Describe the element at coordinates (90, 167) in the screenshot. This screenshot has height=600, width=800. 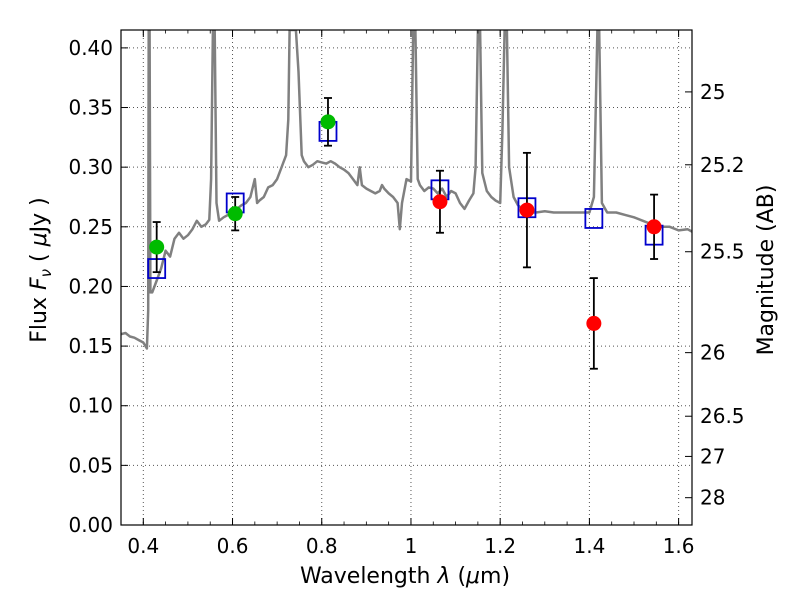
I see `y-tick-label: 0.30` at that location.